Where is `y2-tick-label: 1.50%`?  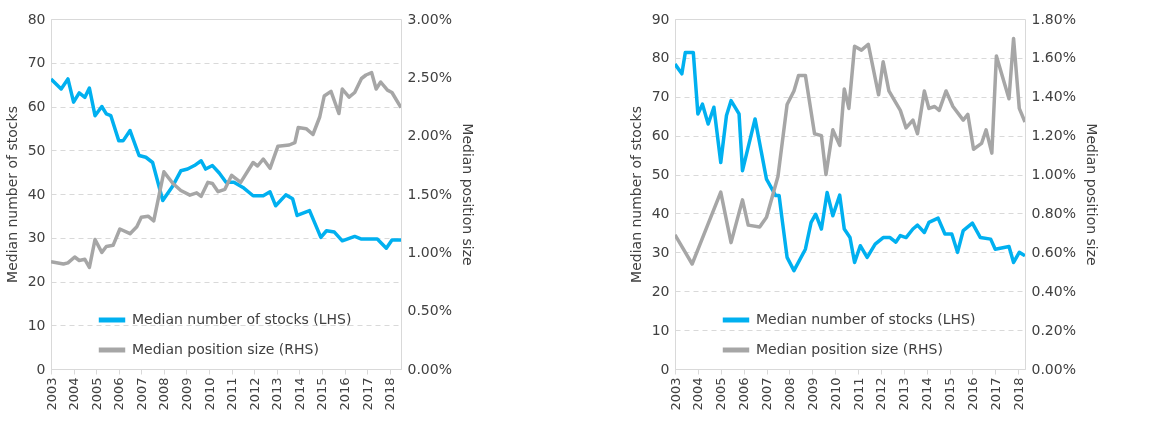 y2-tick-label: 1.50% is located at coordinates (429, 193).